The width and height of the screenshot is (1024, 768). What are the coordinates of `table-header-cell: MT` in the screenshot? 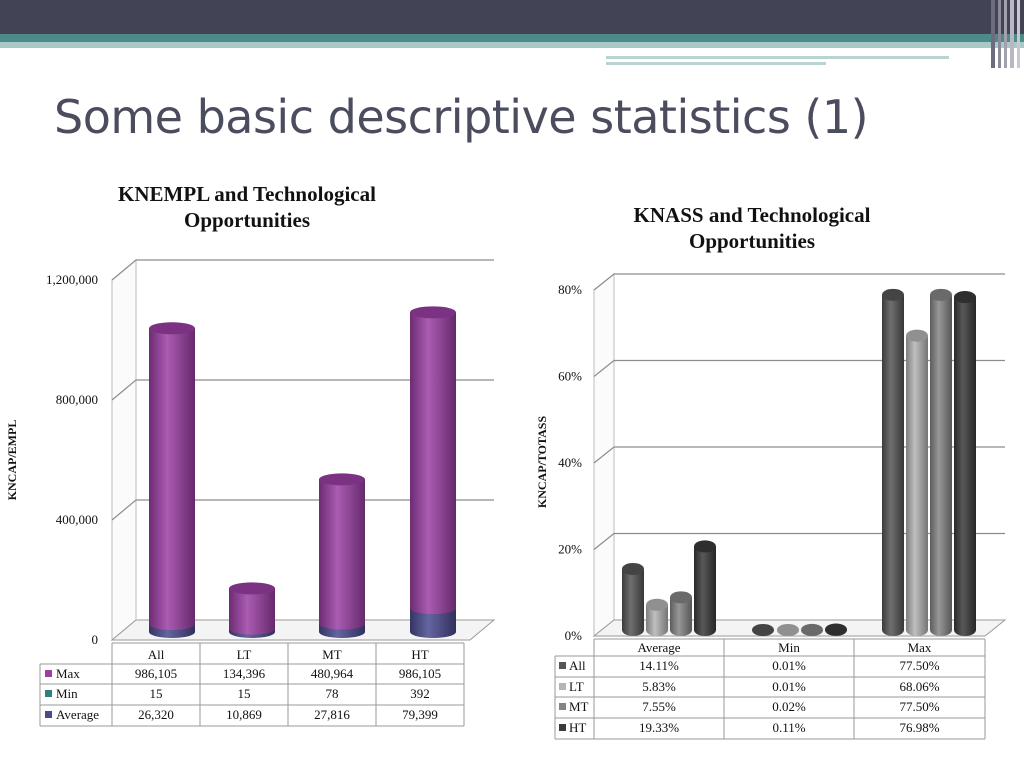 It's located at (332, 654).